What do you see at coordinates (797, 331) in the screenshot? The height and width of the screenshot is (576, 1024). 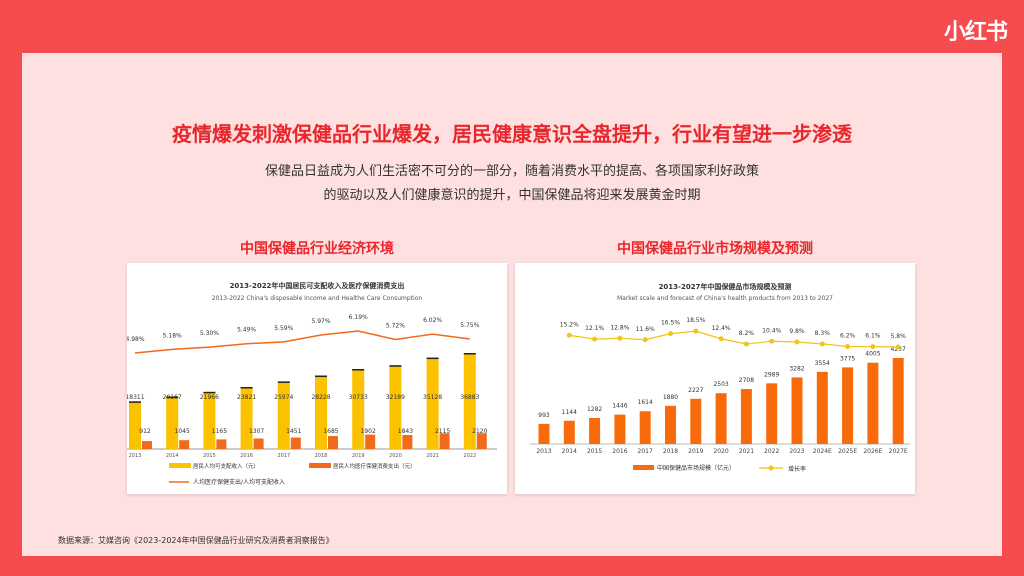 I see `growth-label: 9.8%` at bounding box center [797, 331].